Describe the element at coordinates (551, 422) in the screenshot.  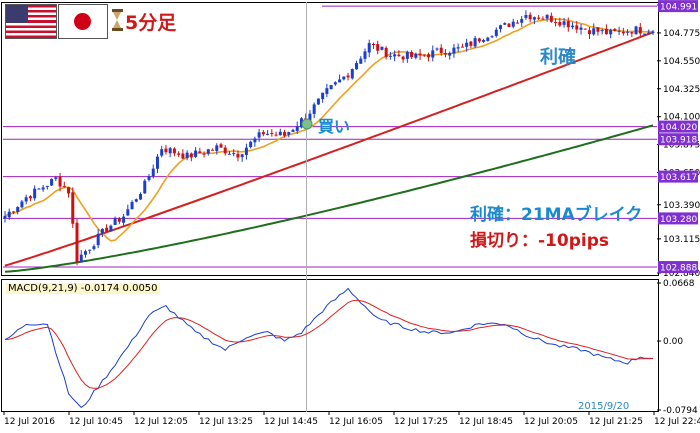
I see `x-tick-label: 12 Jul 20:05` at that location.